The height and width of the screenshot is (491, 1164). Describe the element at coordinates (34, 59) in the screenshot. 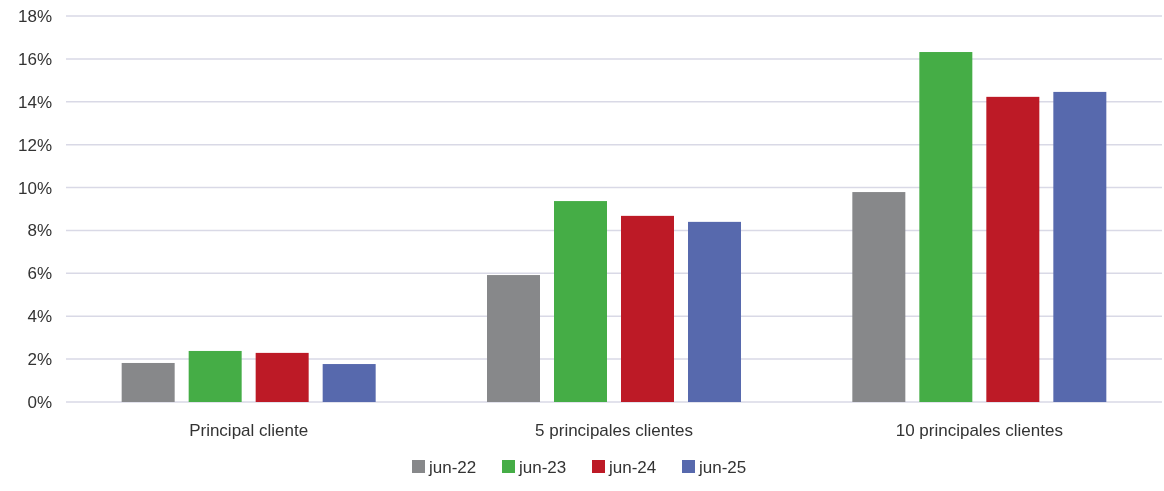

I see `y-tick-label: 16%` at that location.